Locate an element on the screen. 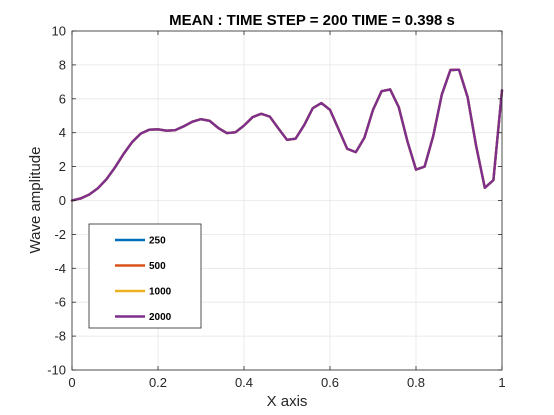 The height and width of the screenshot is (415, 554). legend-box is located at coordinates (145, 276).